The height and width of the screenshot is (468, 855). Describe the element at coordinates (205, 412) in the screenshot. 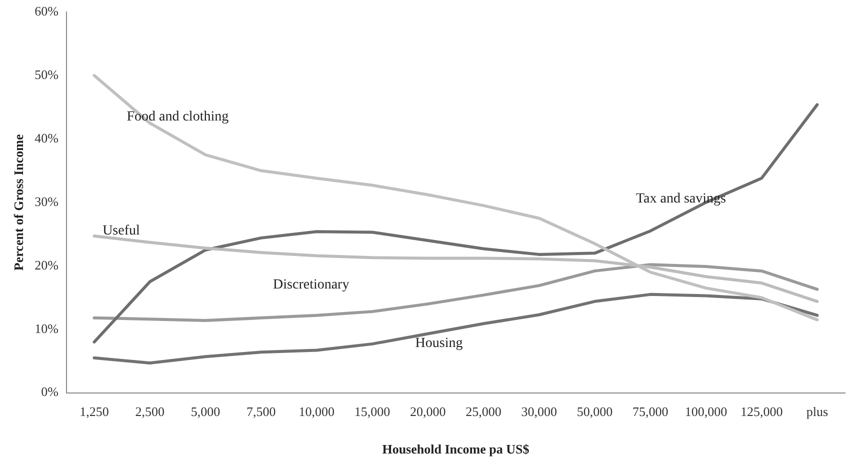

I see `x-tick-label: 5,000` at that location.